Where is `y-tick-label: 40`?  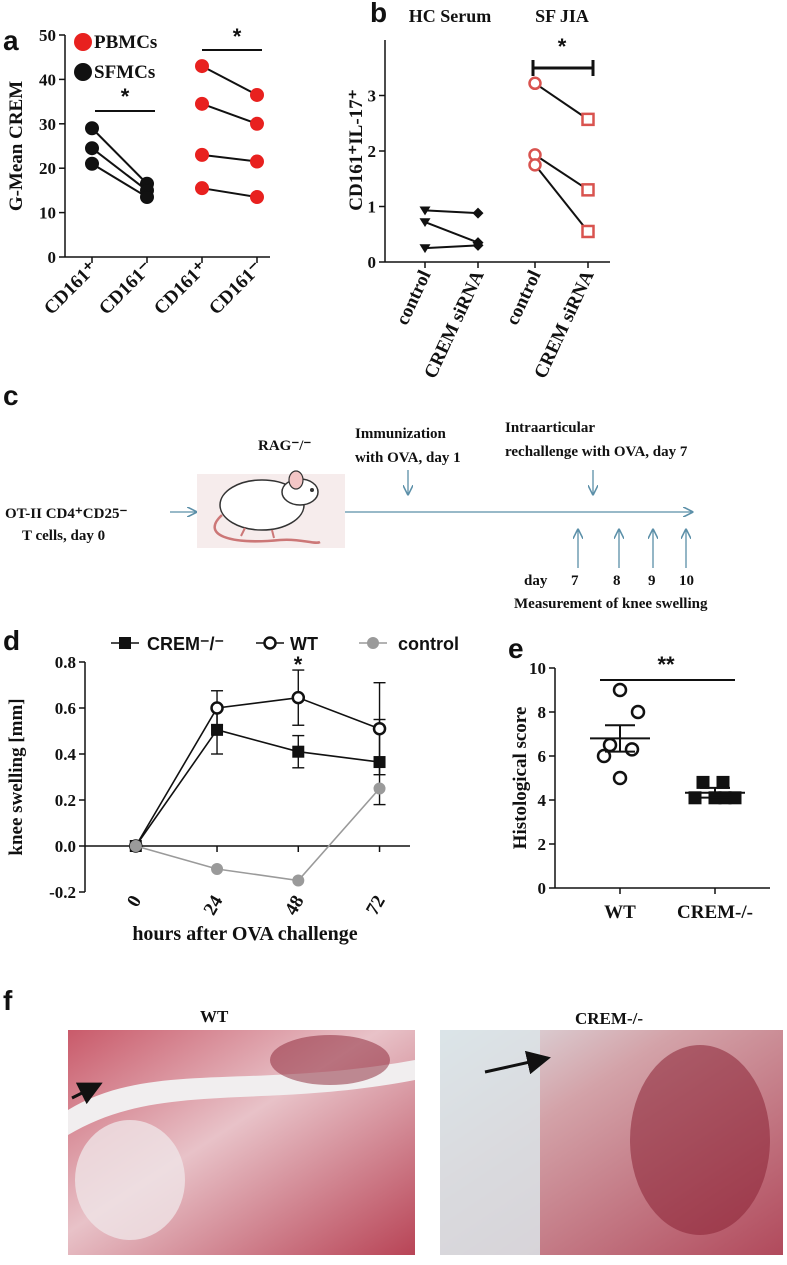
y-tick-label: 40 is located at coordinates (47, 79).